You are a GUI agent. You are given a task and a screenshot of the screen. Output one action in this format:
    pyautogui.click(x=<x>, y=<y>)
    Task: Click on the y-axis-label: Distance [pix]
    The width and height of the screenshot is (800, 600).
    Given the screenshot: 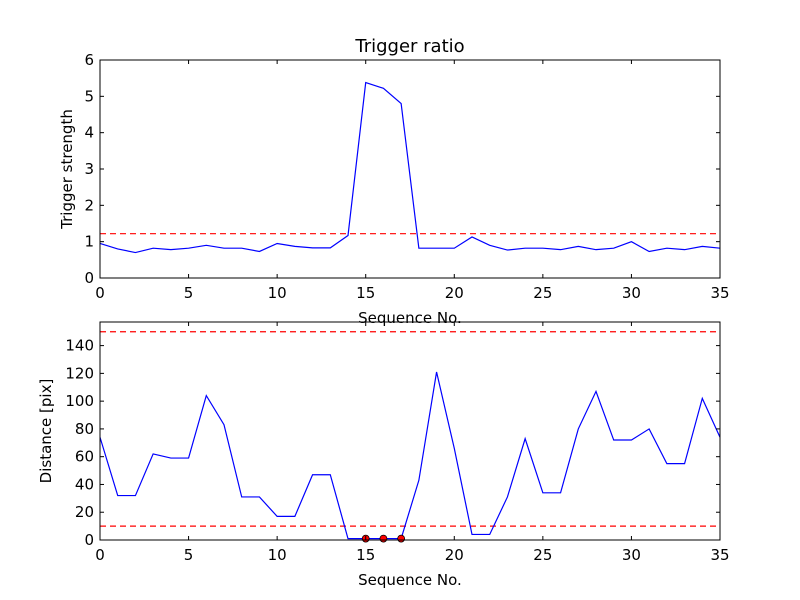 What is the action you would take?
    pyautogui.click(x=46, y=431)
    